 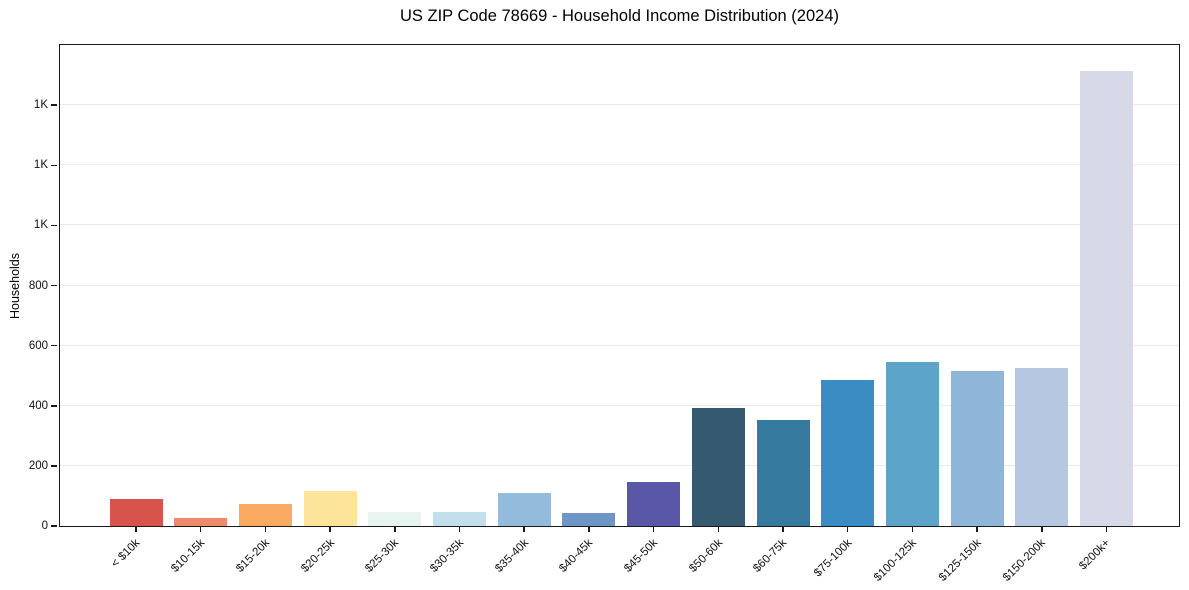 I want to click on x-tick-label: $75-100k, so click(x=833, y=558).